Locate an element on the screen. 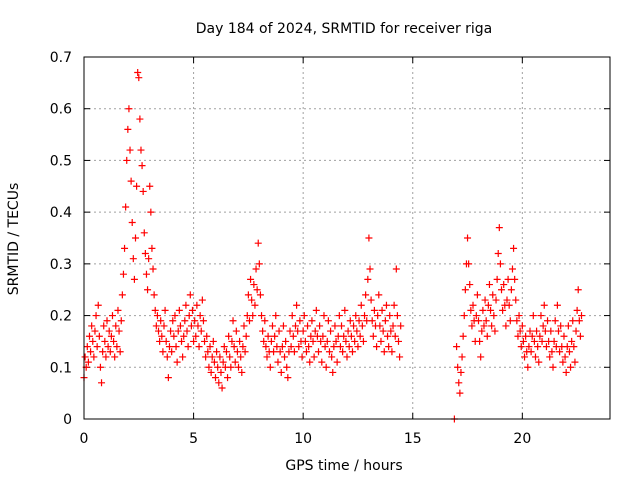 This screenshot has width=640, height=480. x-tick-label: 0 is located at coordinates (84, 439).